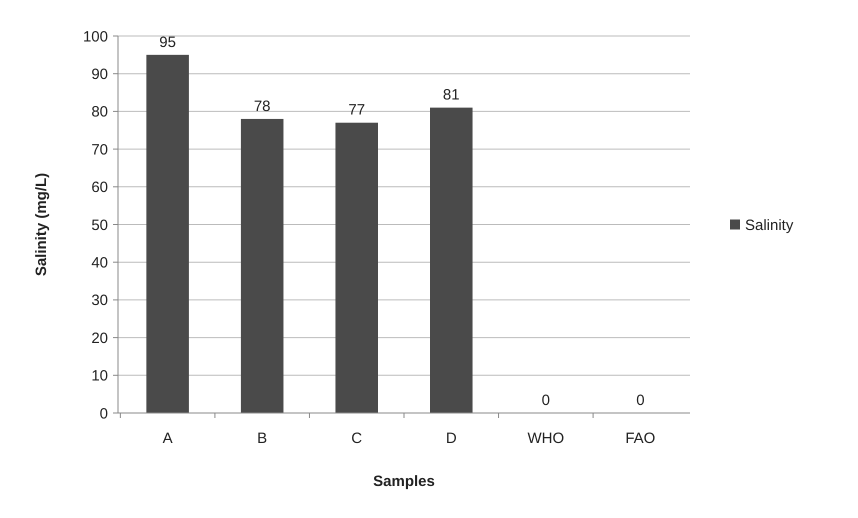 The image size is (858, 518). I want to click on y-tick-label: 70, so click(99, 149).